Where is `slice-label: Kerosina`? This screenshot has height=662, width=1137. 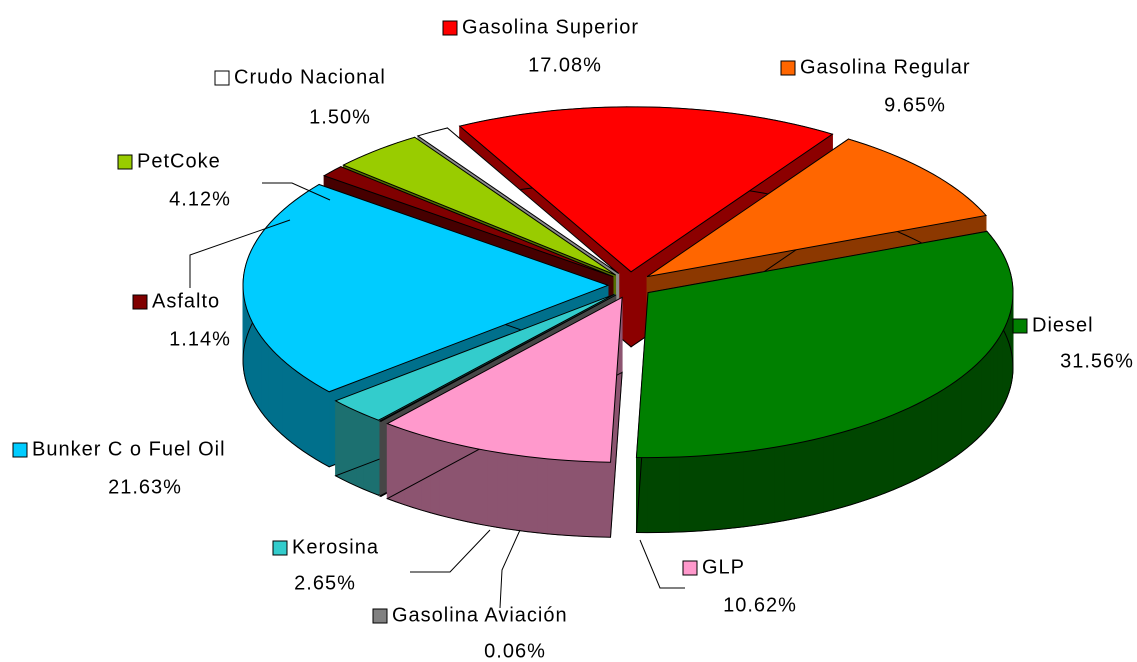
slice-label: Kerosina is located at coordinates (335, 547).